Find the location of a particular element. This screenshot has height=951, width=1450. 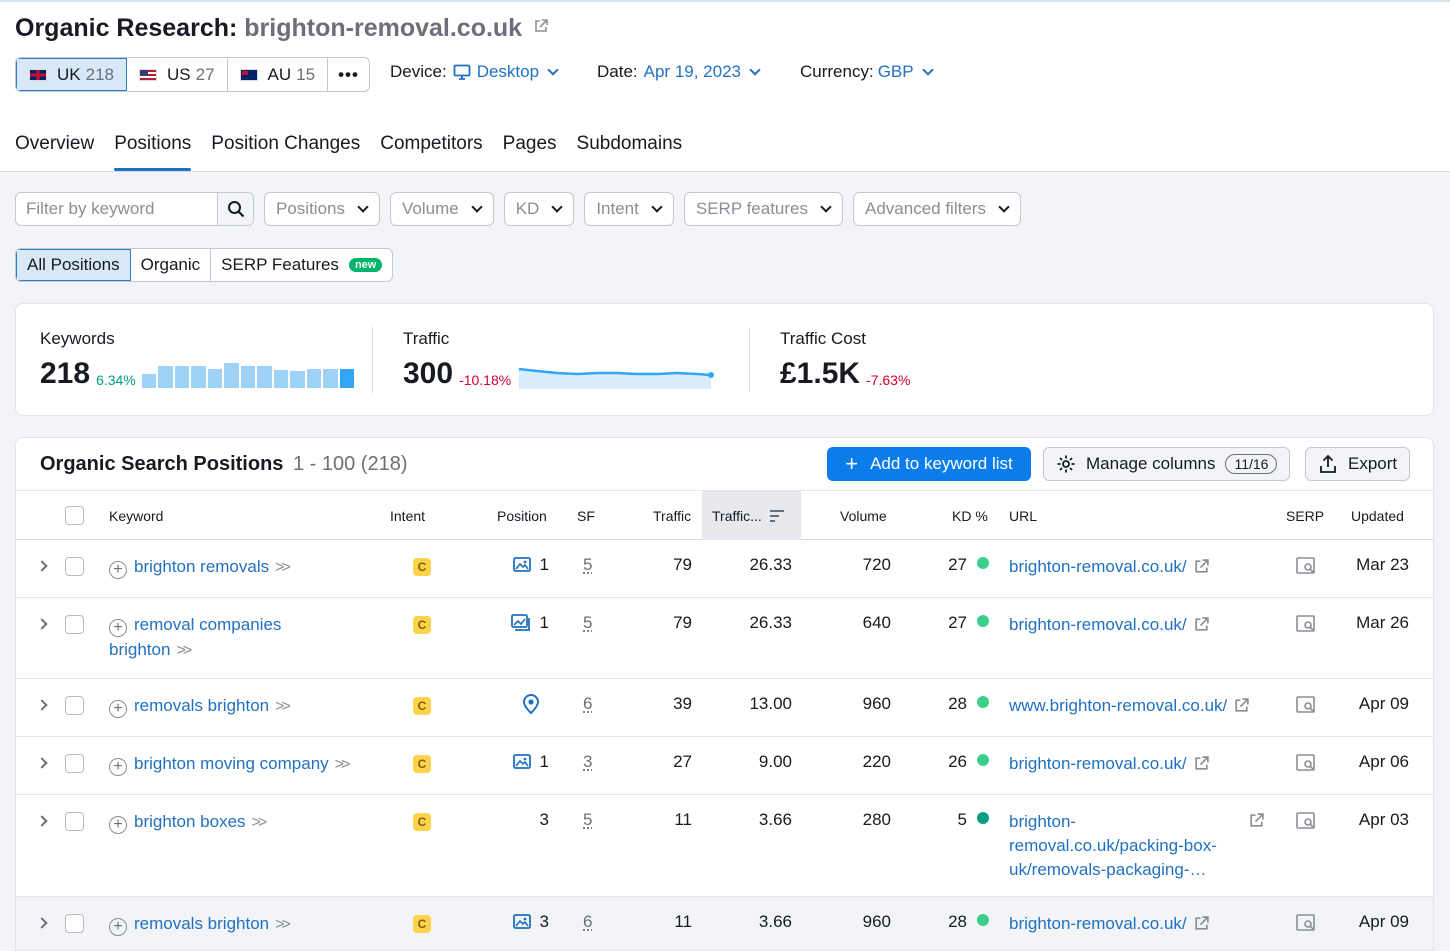

search-button is located at coordinates (235, 209).